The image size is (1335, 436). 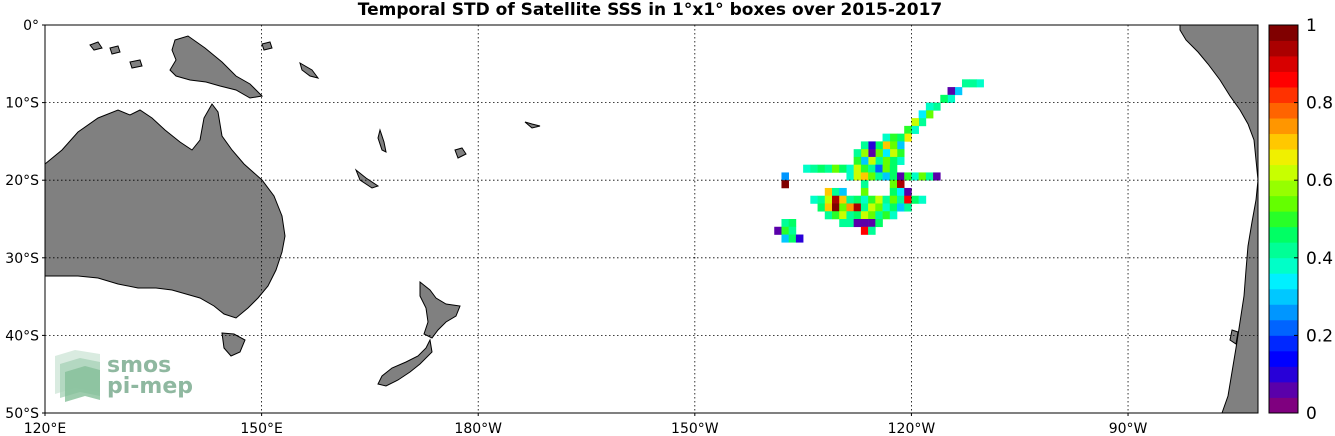 I want to click on colorbar-tick-label: 0.6, so click(x=1319, y=181).